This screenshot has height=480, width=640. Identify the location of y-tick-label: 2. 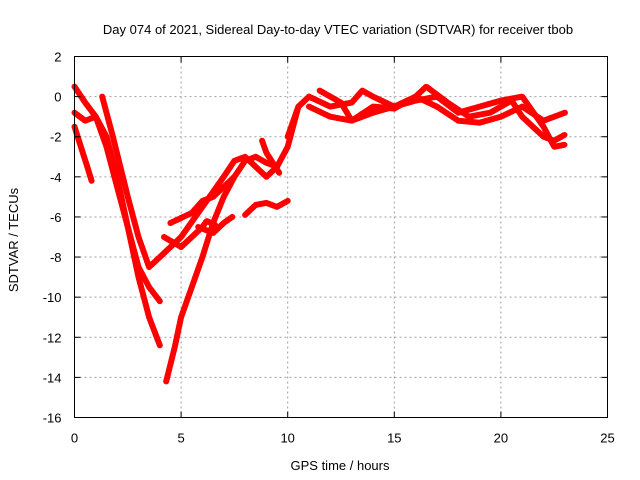
(57, 57).